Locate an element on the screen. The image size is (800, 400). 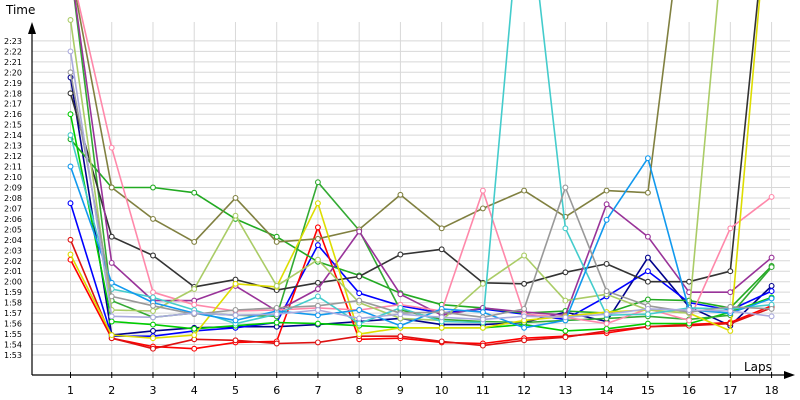
y-axis-arrow-icon is located at coordinates (32, 28).